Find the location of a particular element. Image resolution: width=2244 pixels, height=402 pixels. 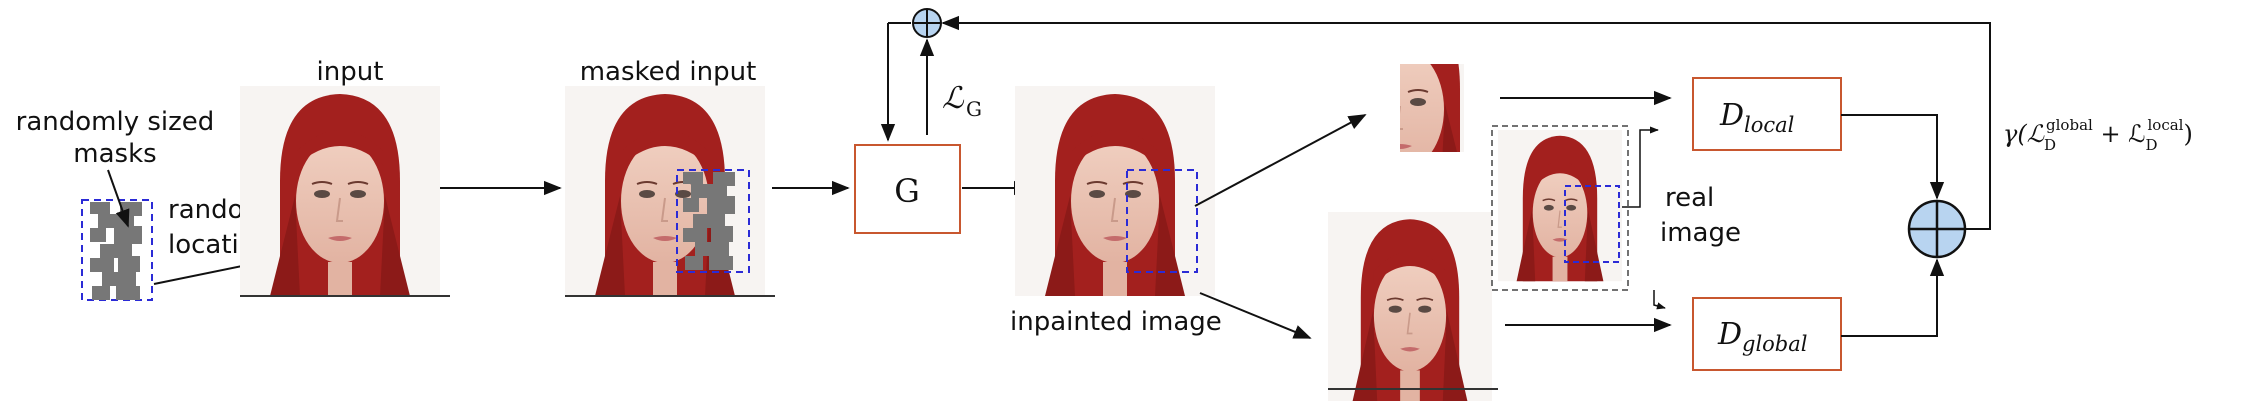

input-label: input is located at coordinates (350, 72).